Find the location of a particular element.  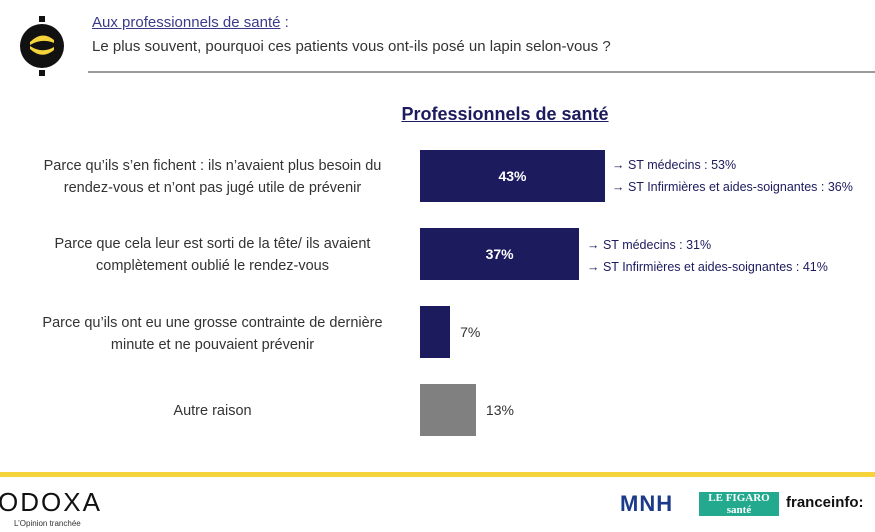

footer-accent-bar is located at coordinates (437, 474).